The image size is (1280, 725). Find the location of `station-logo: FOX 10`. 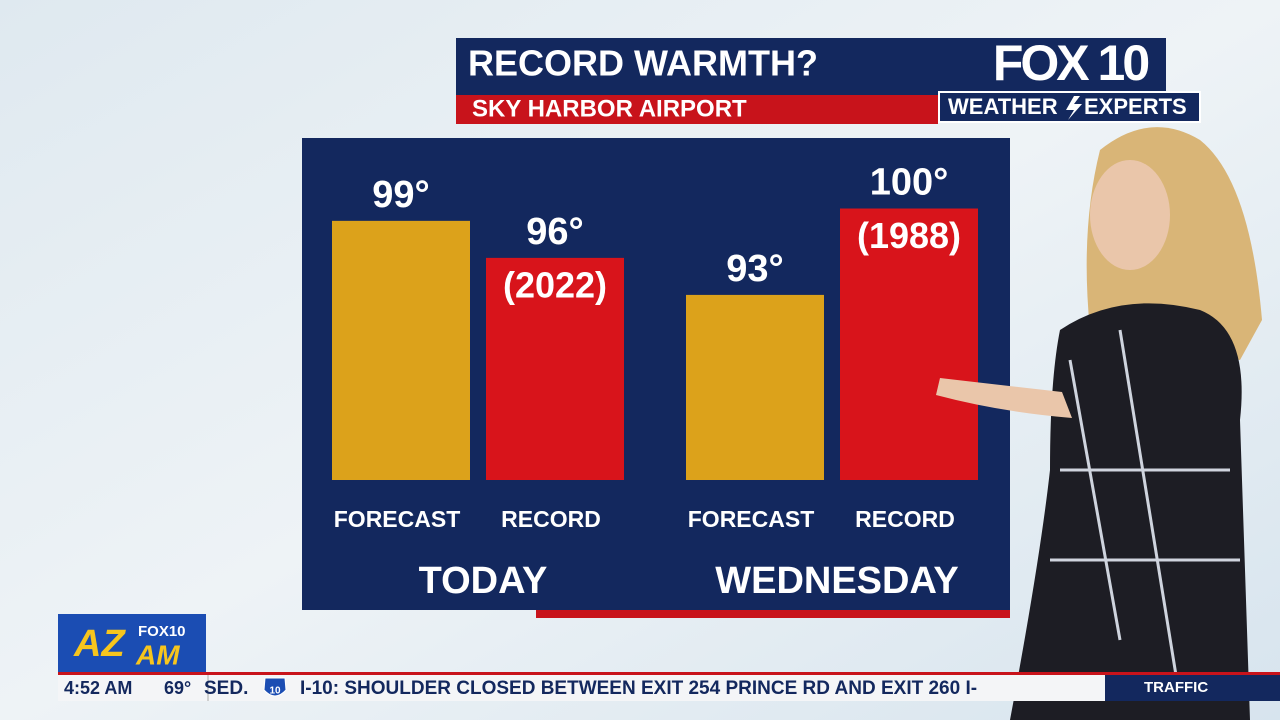

station-logo: FOX 10 is located at coordinates (1070, 63).